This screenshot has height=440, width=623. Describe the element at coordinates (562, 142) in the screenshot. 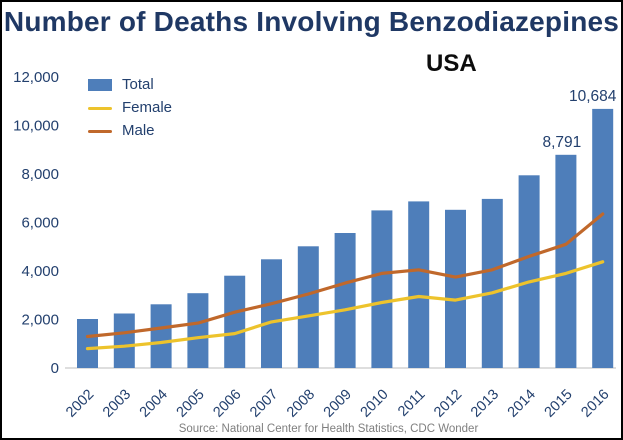

I see `data-label-2015: 8,791` at that location.